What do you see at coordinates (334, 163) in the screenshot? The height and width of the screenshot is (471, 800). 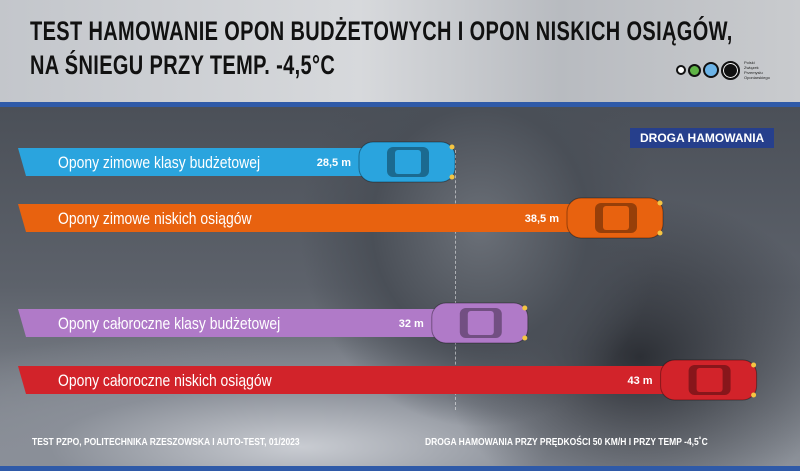 I see `bar-value-label: 28,5 m` at bounding box center [334, 163].